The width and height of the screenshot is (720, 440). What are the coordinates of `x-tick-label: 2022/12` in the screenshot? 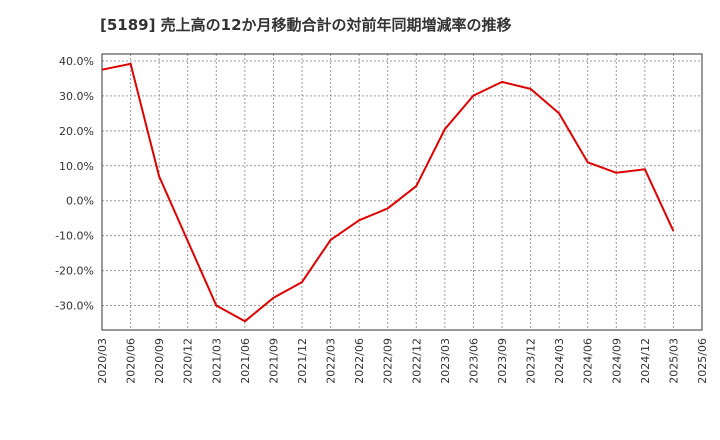 It's located at (416, 361).